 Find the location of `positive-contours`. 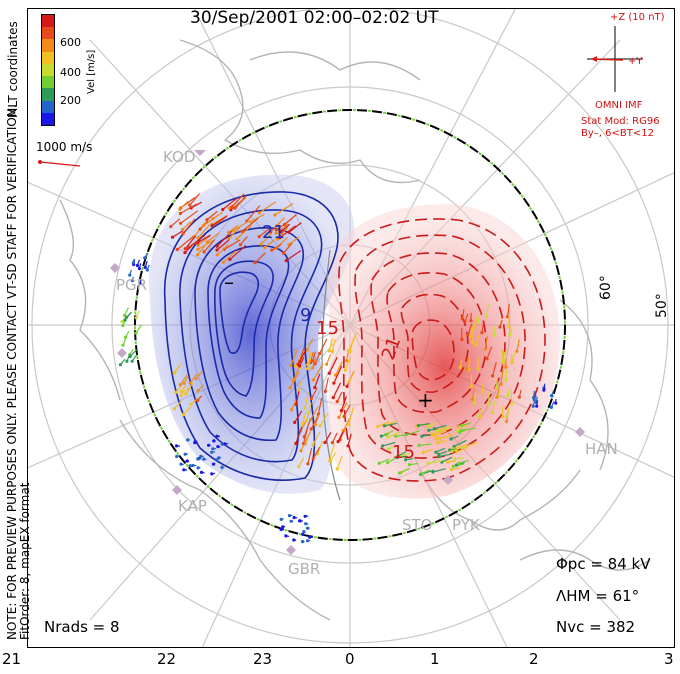

positive-contours is located at coordinates (442, 350).